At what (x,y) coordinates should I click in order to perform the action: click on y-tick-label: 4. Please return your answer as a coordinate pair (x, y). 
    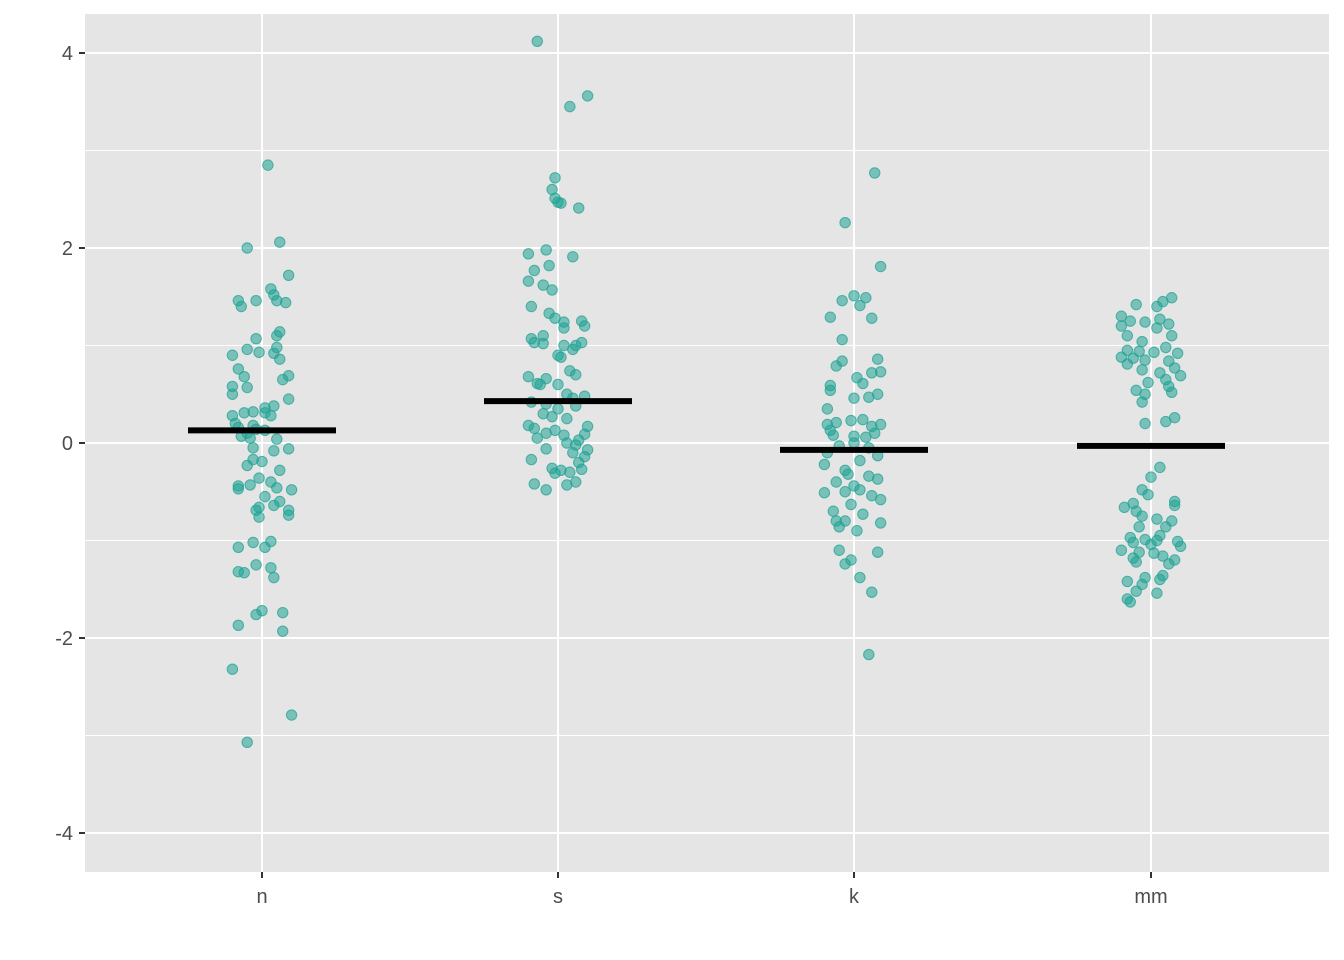
    Looking at the image, I should click on (67, 54).